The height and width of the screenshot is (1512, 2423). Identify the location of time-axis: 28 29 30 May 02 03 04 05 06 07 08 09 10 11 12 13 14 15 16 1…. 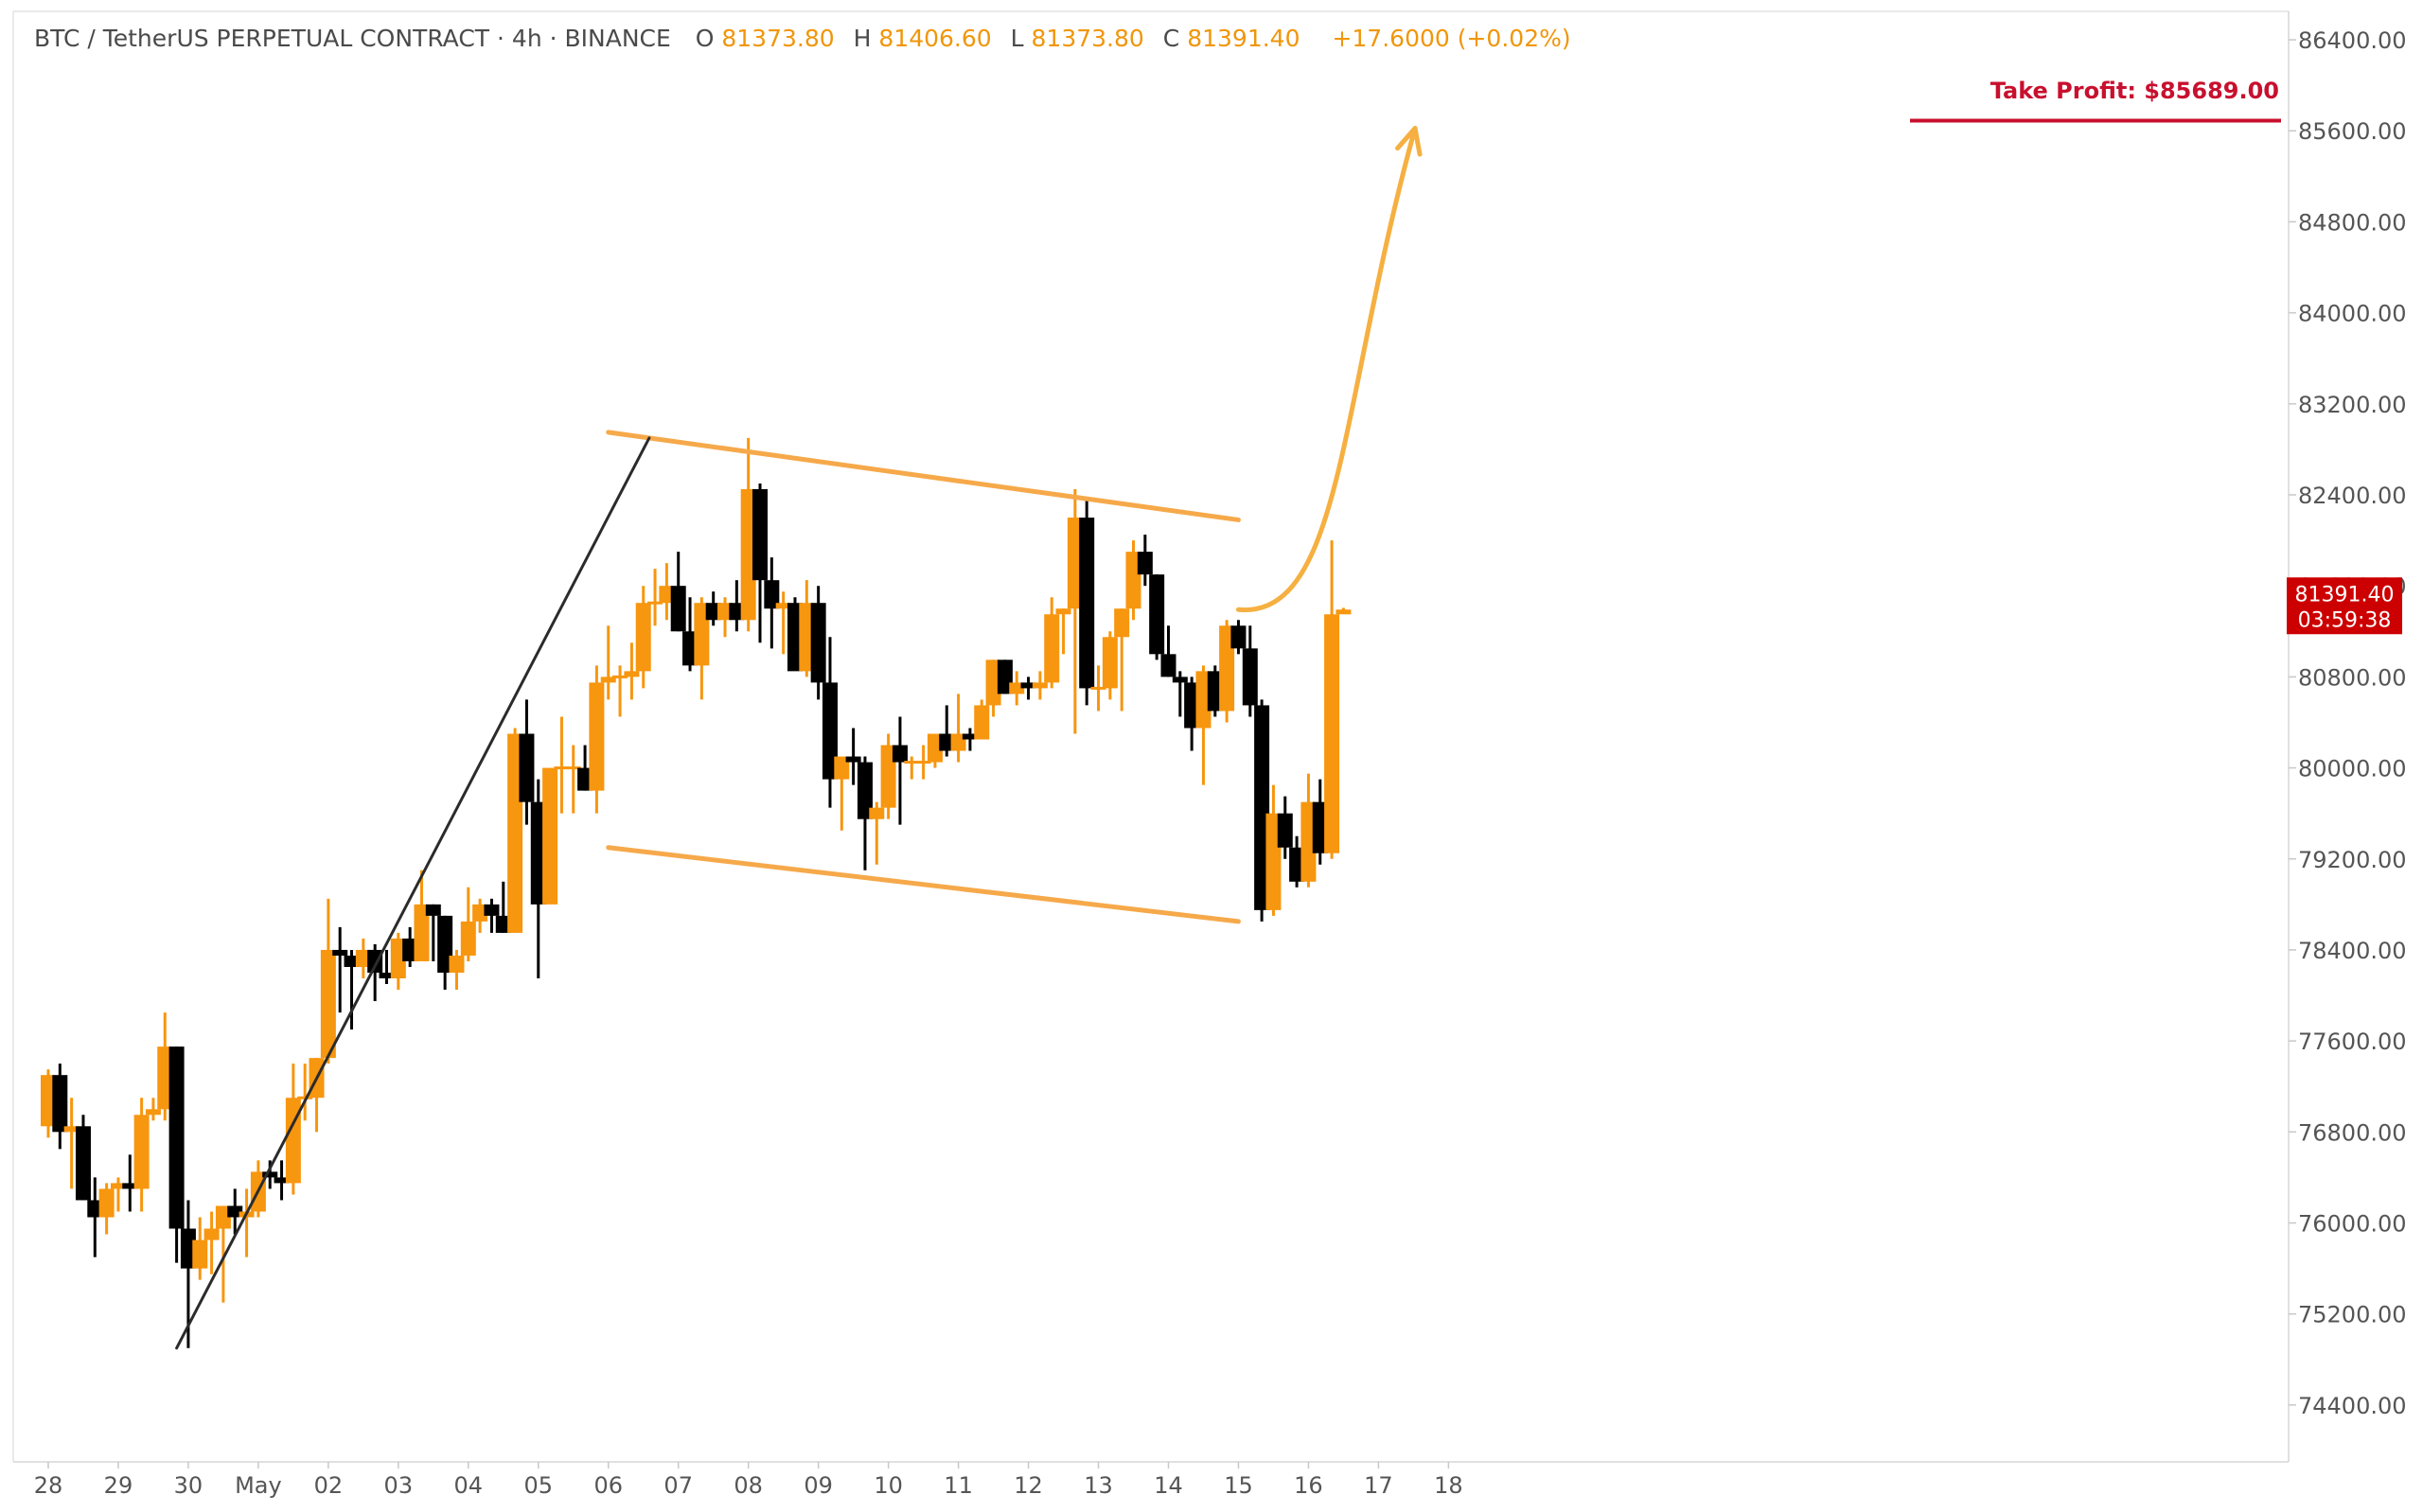
(748, 1480).